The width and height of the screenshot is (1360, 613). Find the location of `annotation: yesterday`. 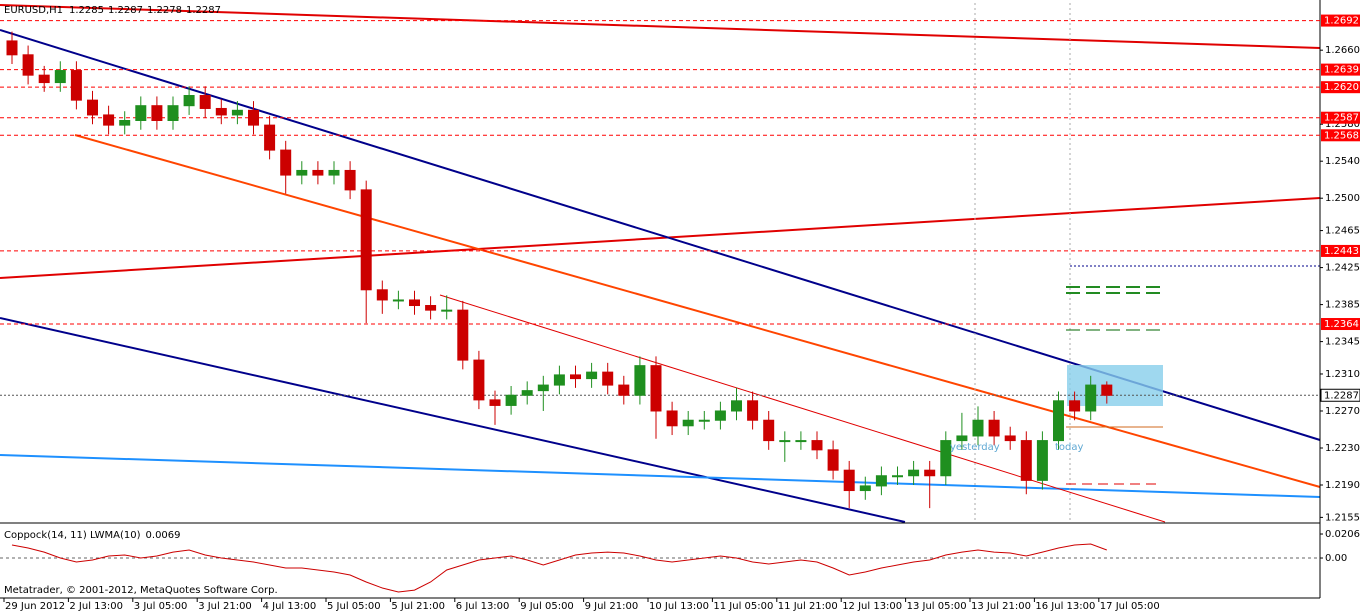

annotation: yesterday is located at coordinates (975, 447).